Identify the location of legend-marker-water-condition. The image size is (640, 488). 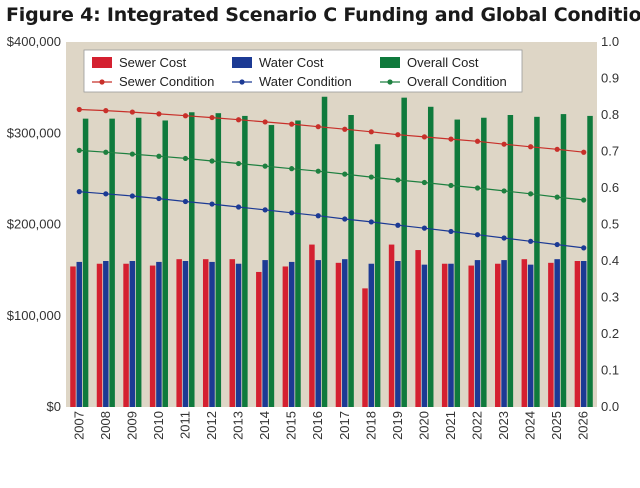
(242, 82).